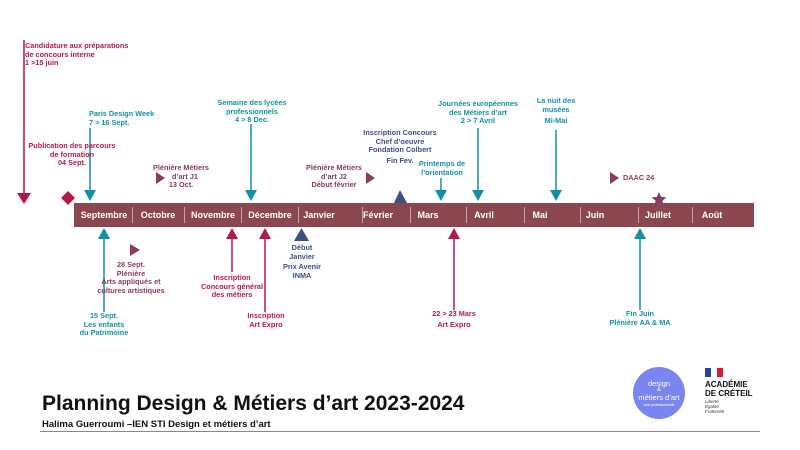 The height and width of the screenshot is (450, 800). I want to click on art-expro-up-arrow-icon, so click(454, 269).